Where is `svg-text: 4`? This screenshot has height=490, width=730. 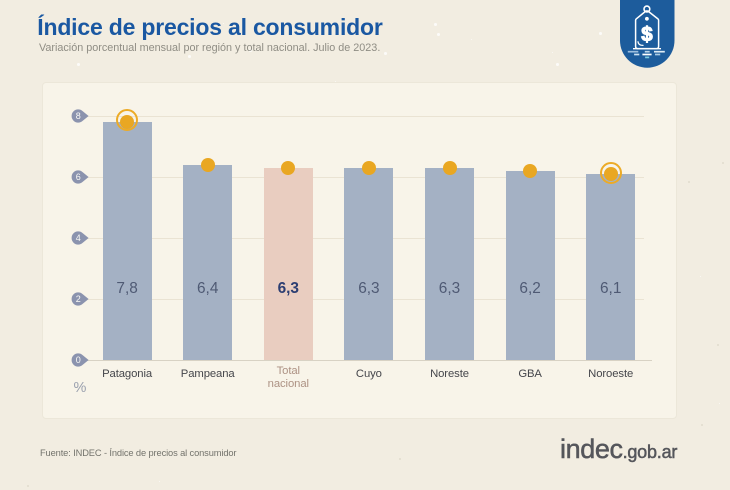 svg-text: 4 is located at coordinates (77, 238).